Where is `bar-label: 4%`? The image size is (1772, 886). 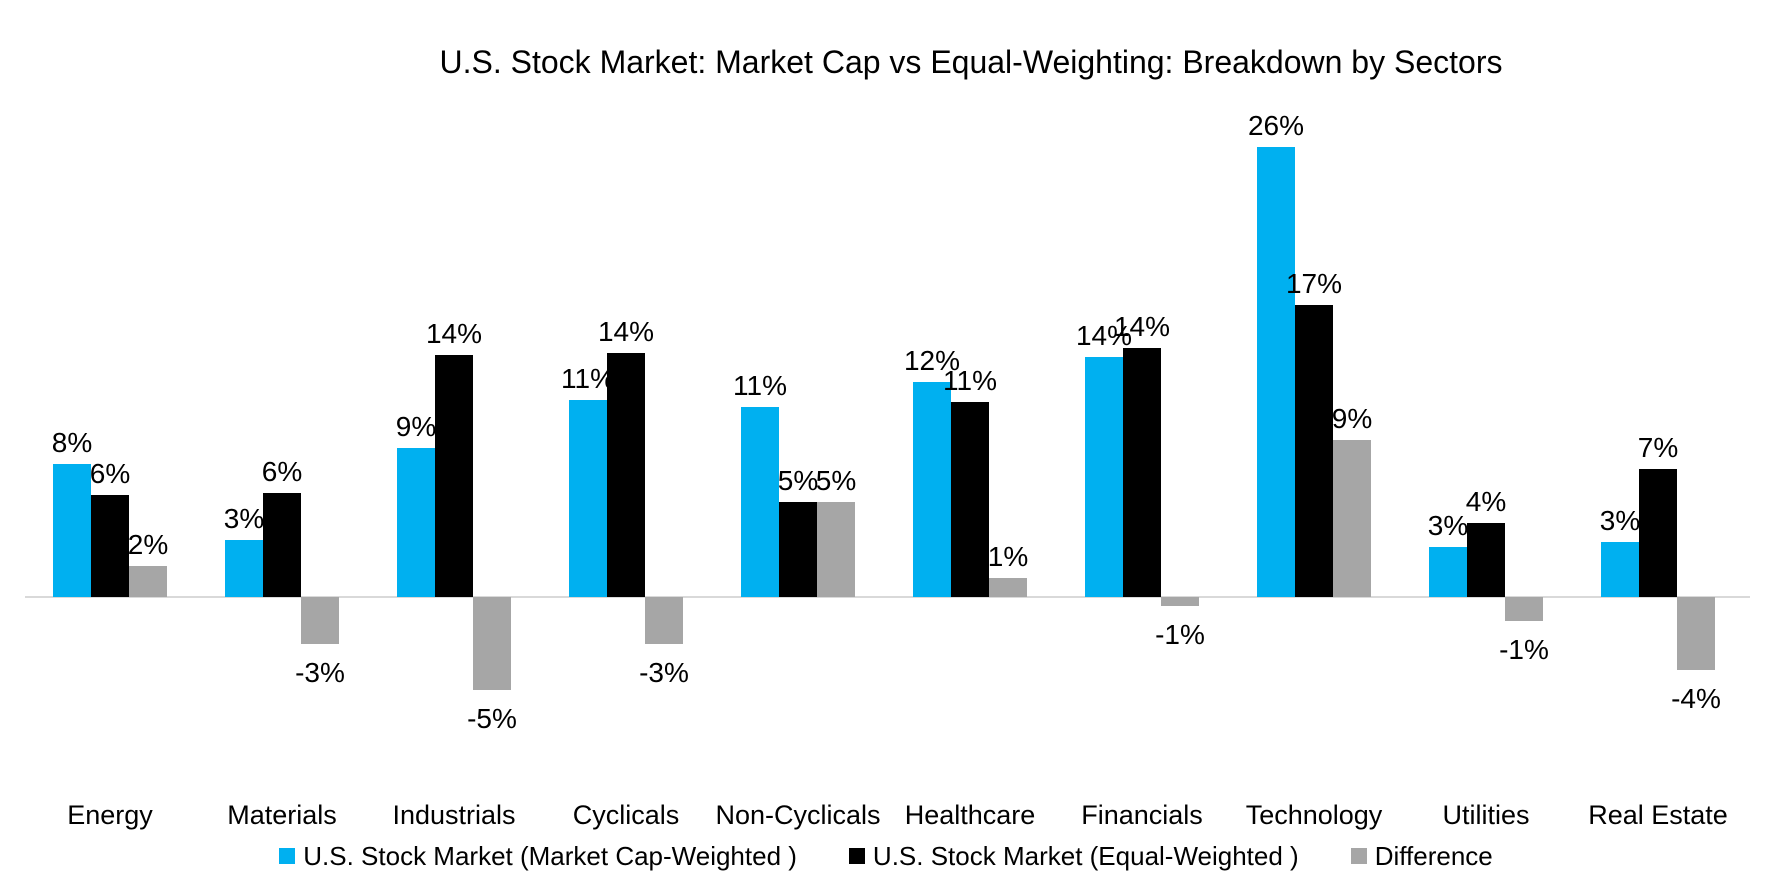
bar-label: 4% is located at coordinates (1486, 501).